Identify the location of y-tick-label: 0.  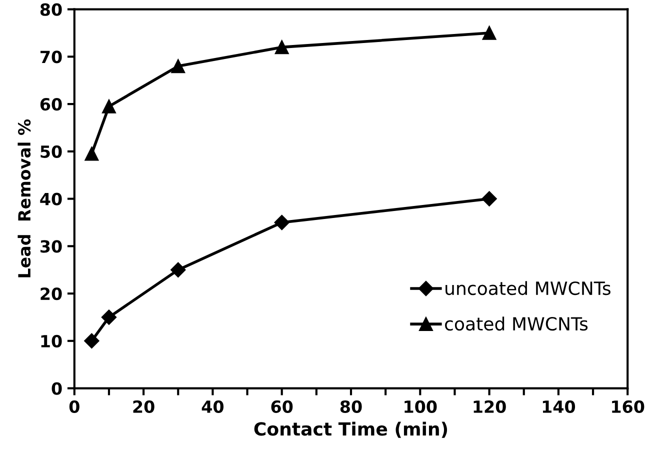
(57, 388).